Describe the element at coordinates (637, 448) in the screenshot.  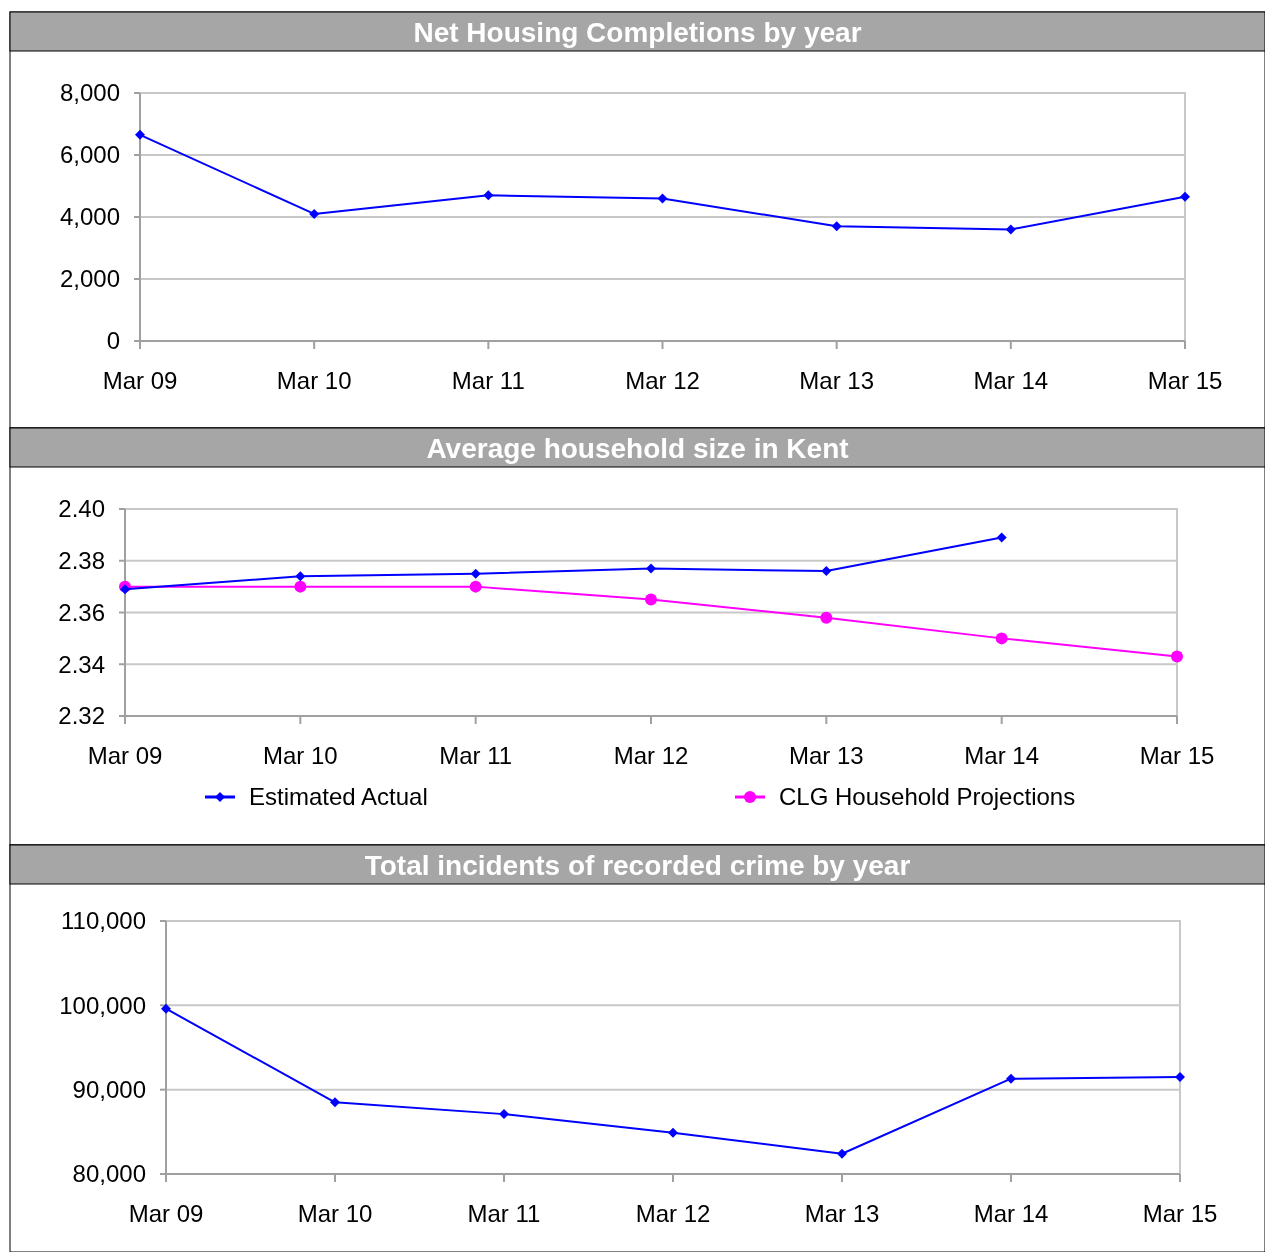
I see `chart-title: Average household size in Kent` at that location.